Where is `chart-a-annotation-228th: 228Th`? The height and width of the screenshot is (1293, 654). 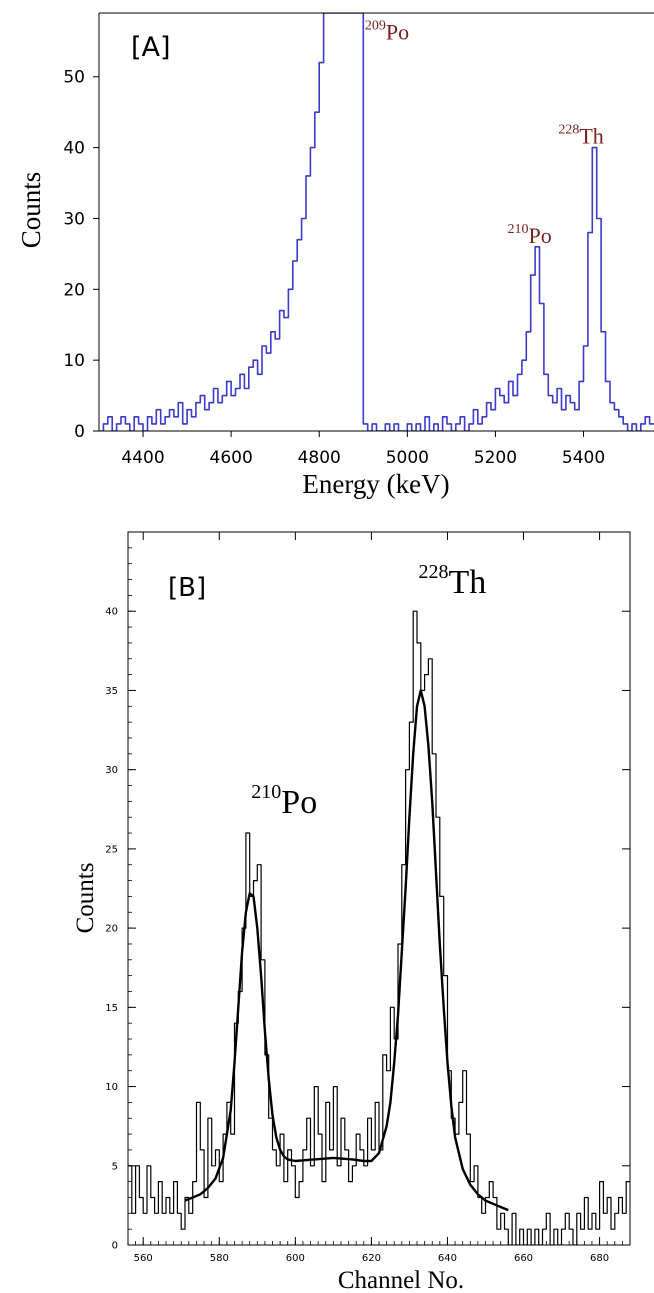
chart-a-annotation-228th: 228Th is located at coordinates (580, 136).